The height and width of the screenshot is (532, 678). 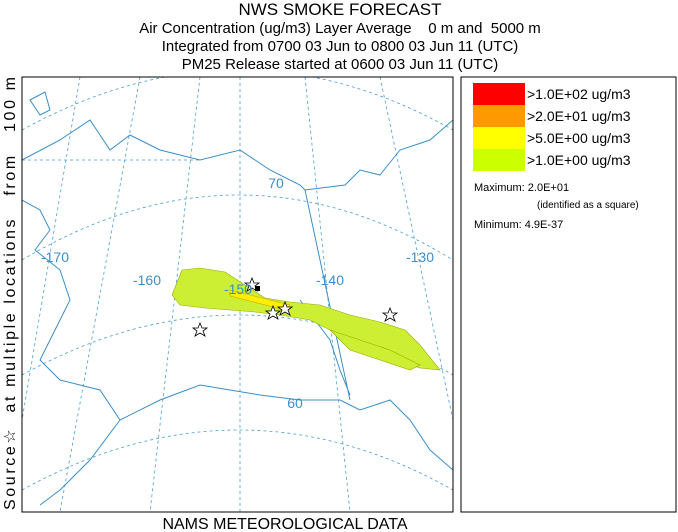 I want to click on source-star, so click(x=295, y=306).